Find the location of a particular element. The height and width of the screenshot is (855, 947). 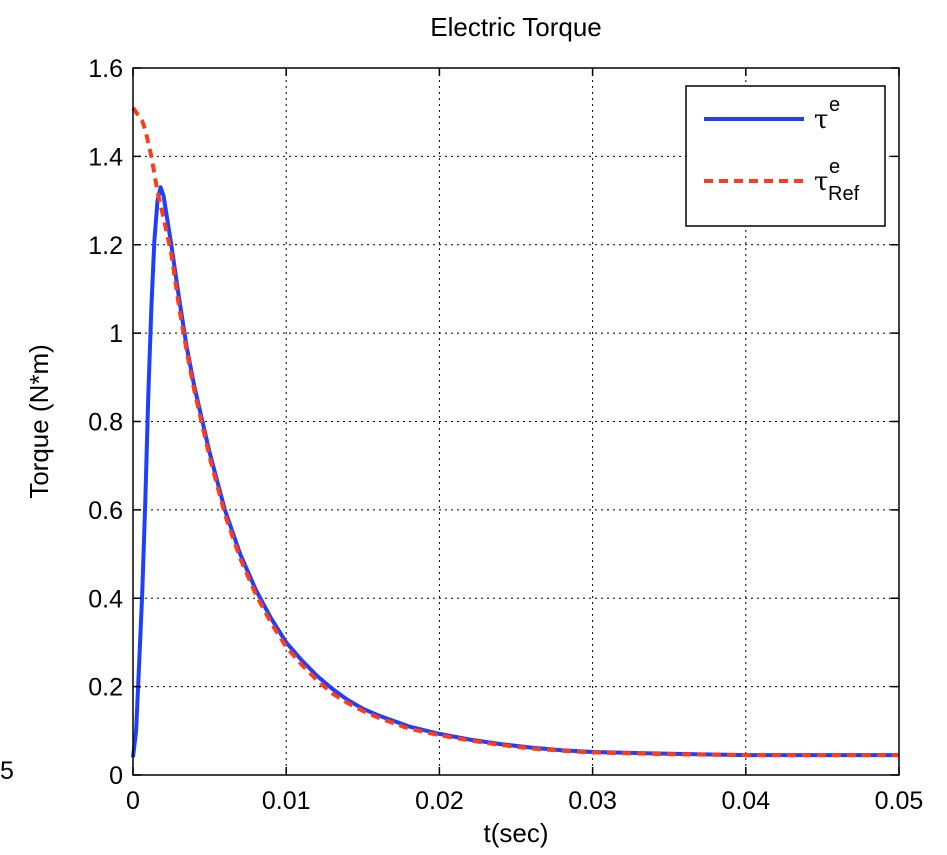

y-tick-label: 0 is located at coordinates (116, 776).